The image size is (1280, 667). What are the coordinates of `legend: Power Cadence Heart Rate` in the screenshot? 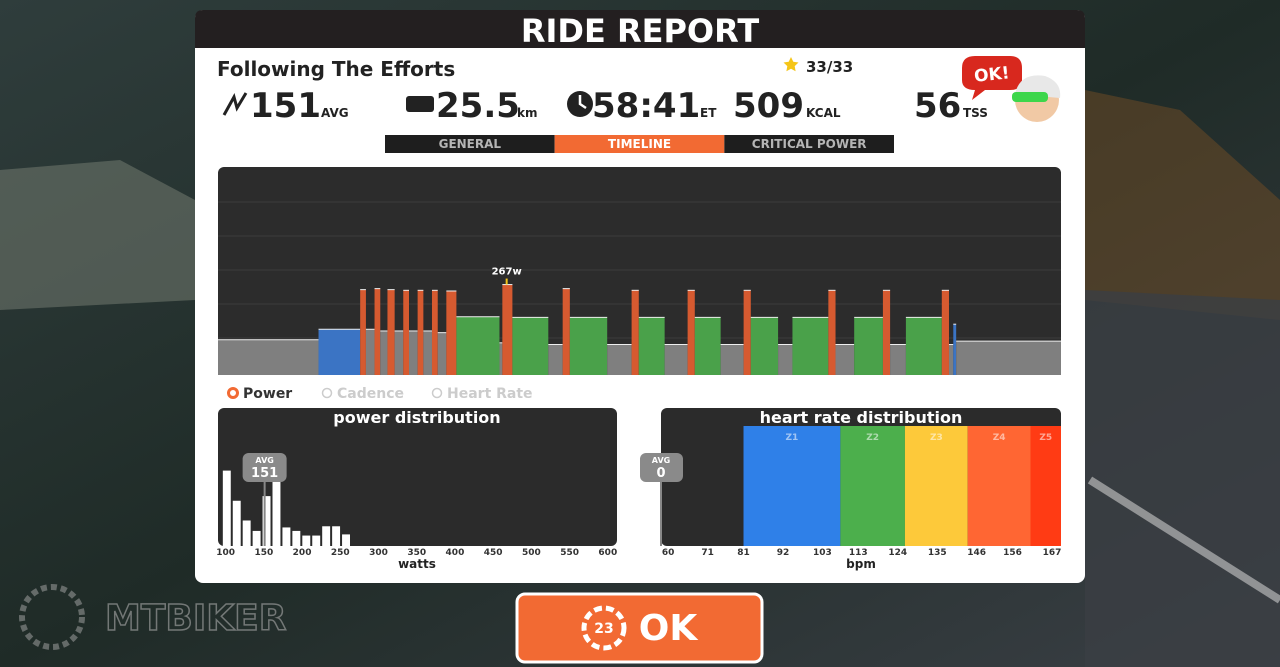 It's located at (380, 394).